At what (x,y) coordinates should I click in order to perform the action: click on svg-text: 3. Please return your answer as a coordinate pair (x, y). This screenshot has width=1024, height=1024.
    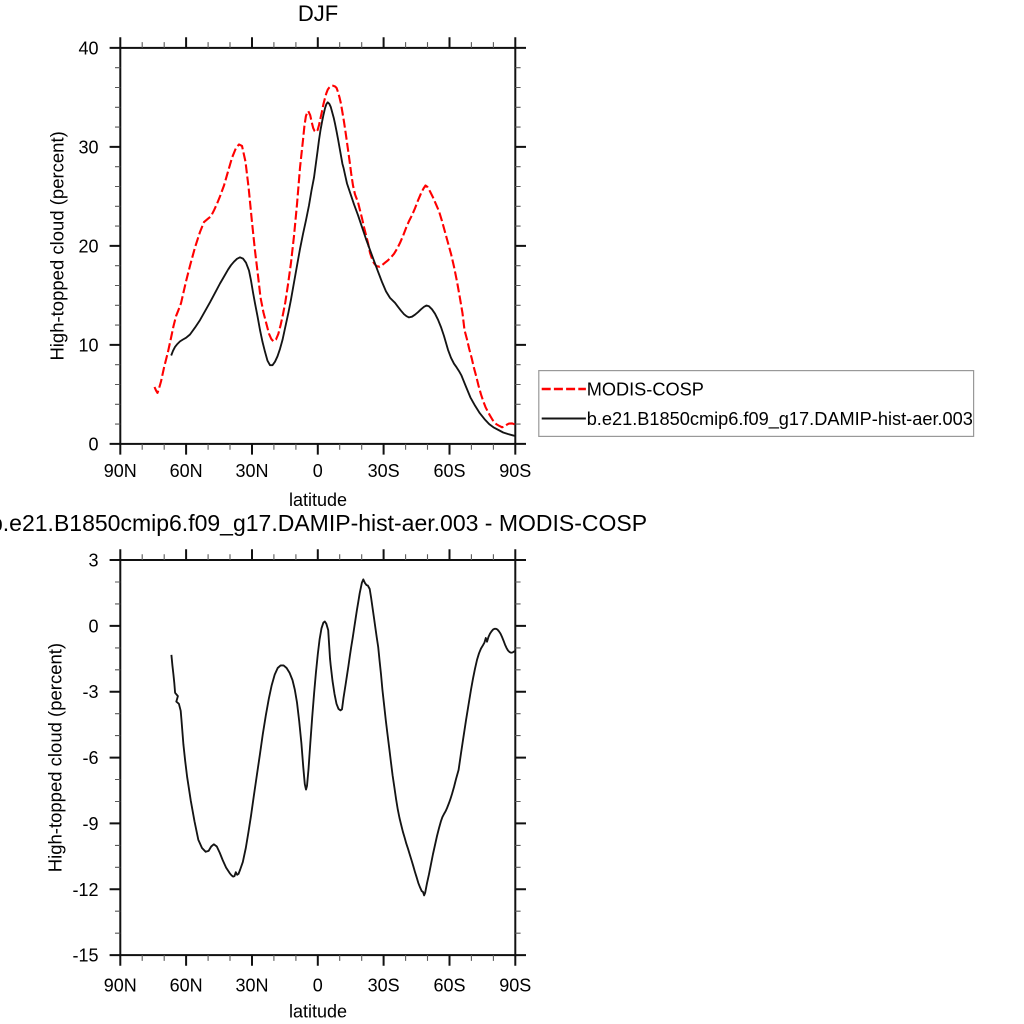
    Looking at the image, I should click on (93, 561).